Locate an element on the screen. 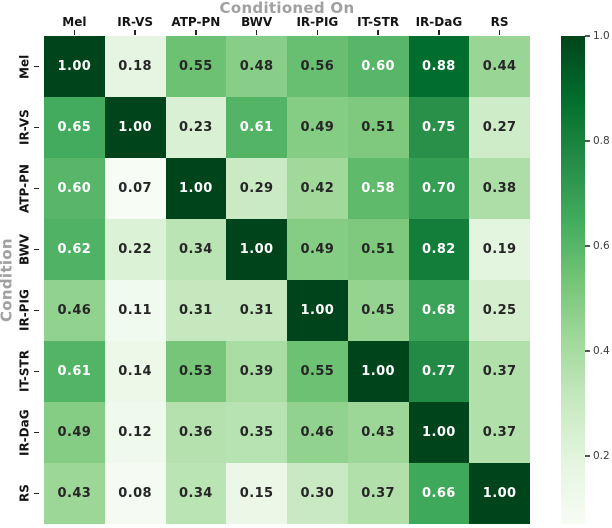 This screenshot has height=528, width=612. heatmap-cell-IT-STR-Mel: 0.61 is located at coordinates (74, 371).